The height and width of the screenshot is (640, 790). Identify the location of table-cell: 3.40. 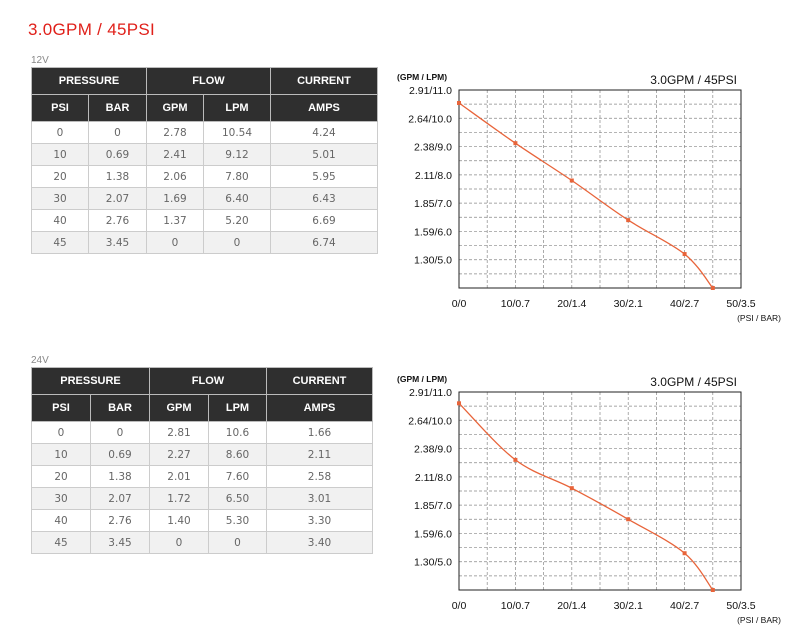
(319, 542).